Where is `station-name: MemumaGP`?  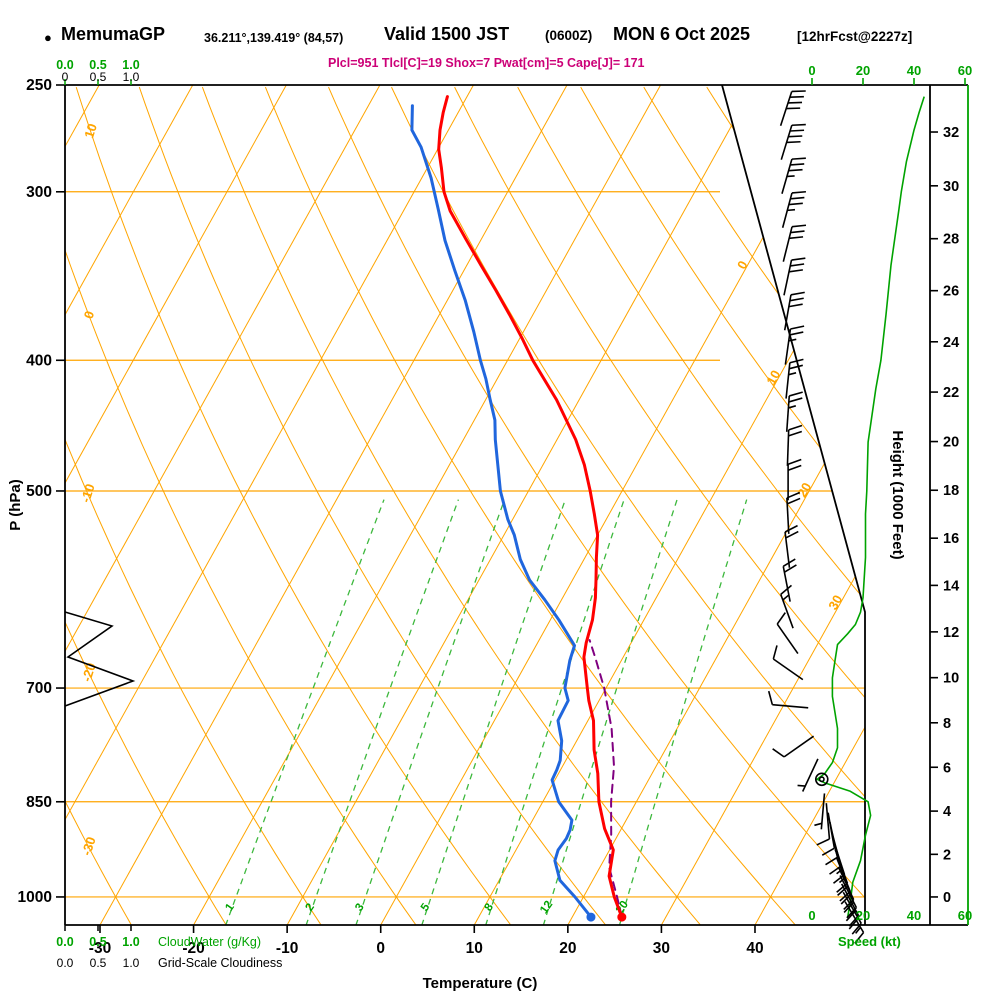
station-name: MemumaGP is located at coordinates (113, 34).